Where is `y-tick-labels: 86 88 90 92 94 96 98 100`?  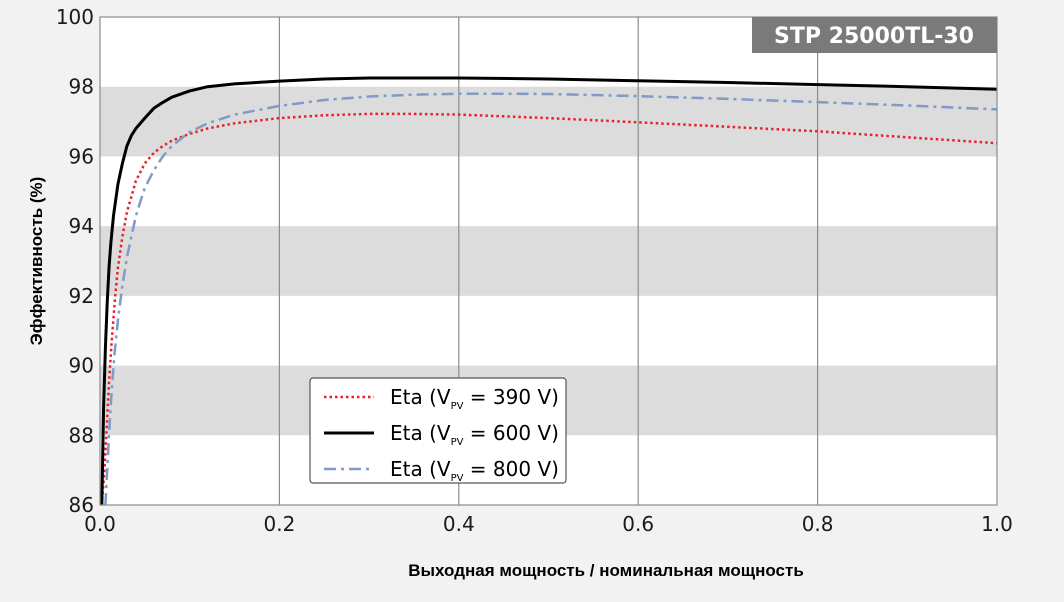
y-tick-labels: 86 88 90 92 94 96 98 100 is located at coordinates (75, 261).